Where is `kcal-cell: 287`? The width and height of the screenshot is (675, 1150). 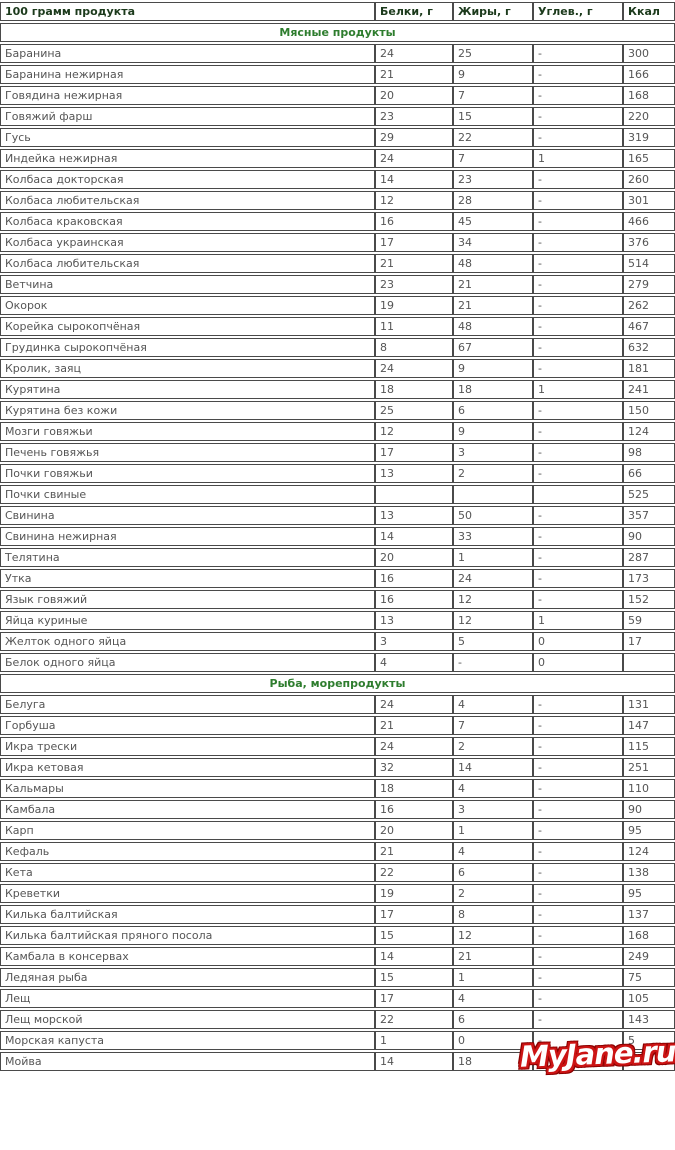
kcal-cell: 287 is located at coordinates (649, 557).